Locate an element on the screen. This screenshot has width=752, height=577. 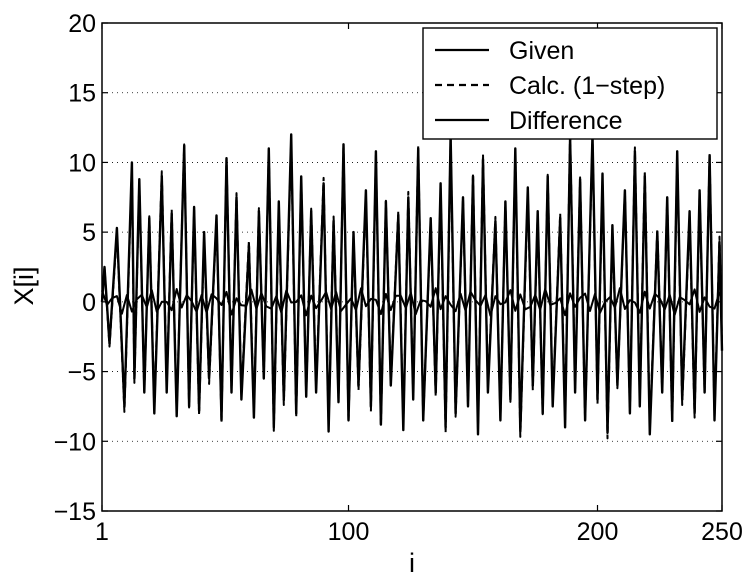
x-axis-label: i is located at coordinates (412, 562).